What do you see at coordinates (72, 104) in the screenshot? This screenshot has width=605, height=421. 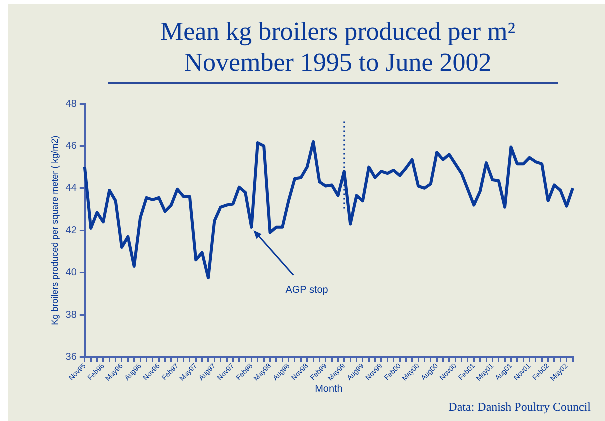 I see `y-tick-label: 48` at bounding box center [72, 104].